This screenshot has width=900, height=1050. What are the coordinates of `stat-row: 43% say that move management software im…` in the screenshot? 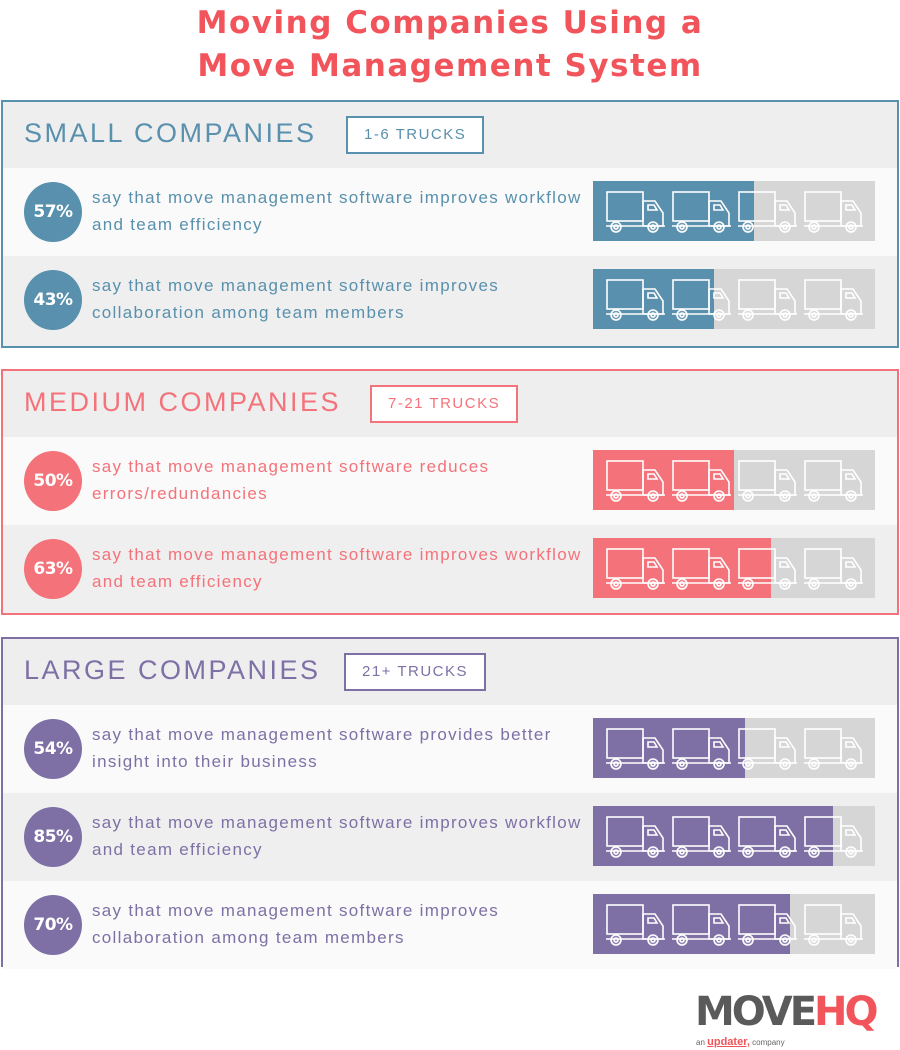 It's located at (450, 300).